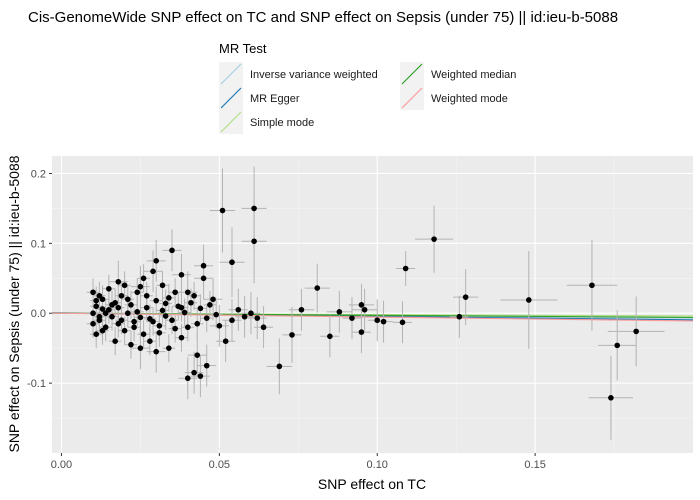  I want to click on y-tick-label: 0.1, so click(38, 244).